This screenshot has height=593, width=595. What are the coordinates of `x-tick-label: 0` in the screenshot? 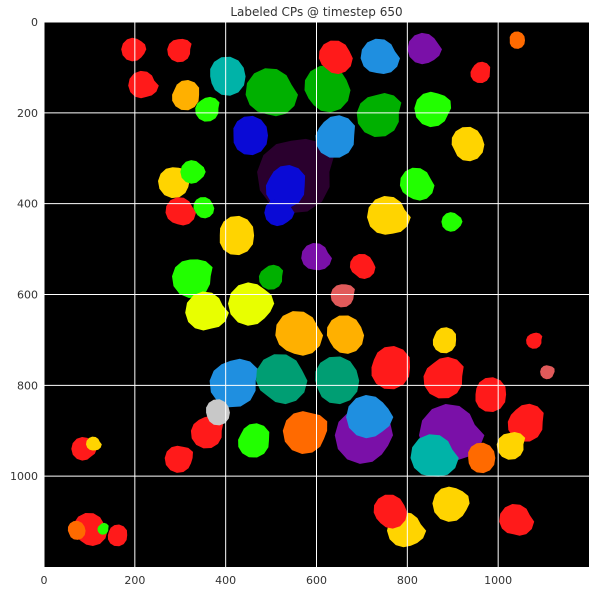 It's located at (44, 580).